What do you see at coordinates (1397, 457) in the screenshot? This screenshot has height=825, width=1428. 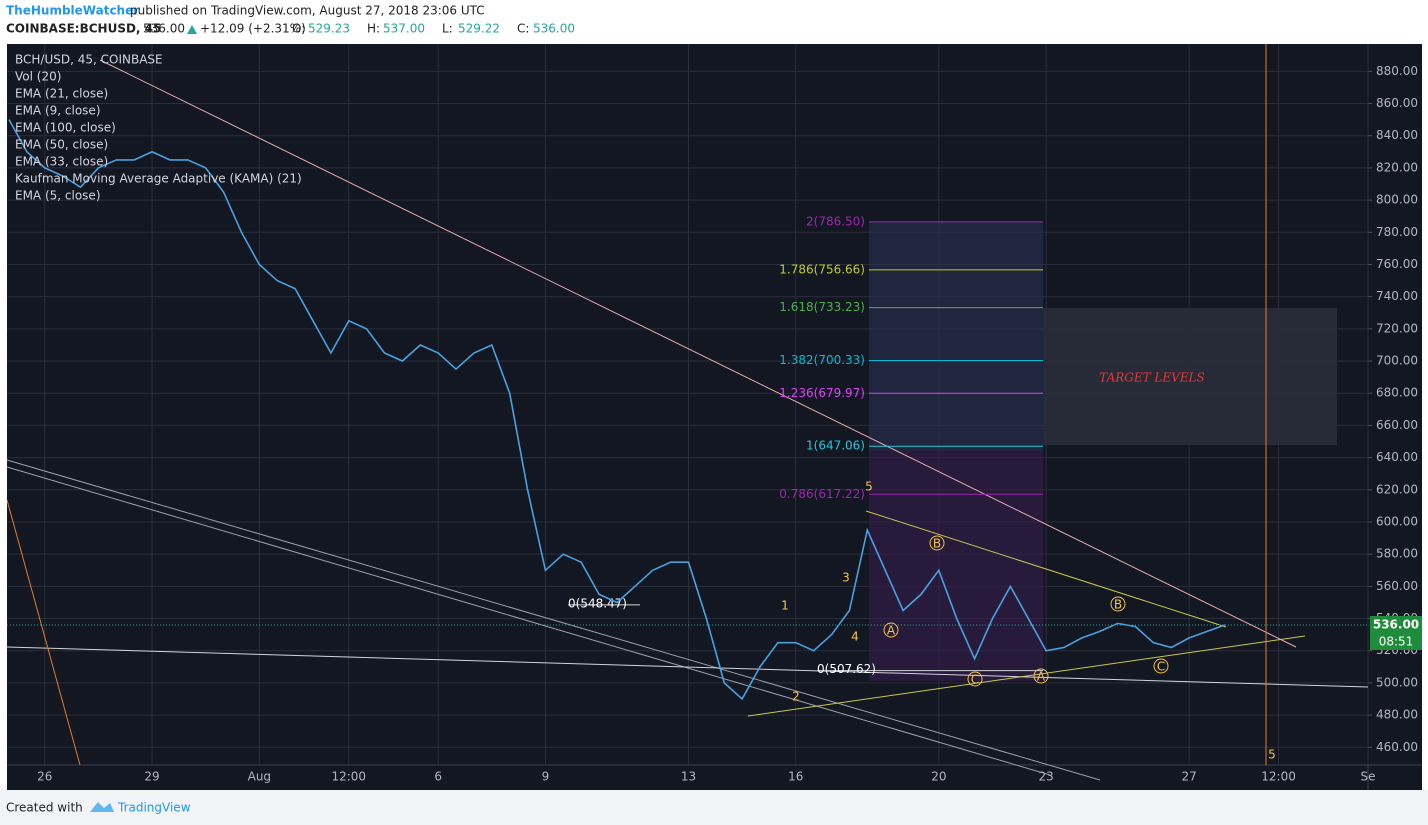 I see `y-tick-label: 640.00` at bounding box center [1397, 457].